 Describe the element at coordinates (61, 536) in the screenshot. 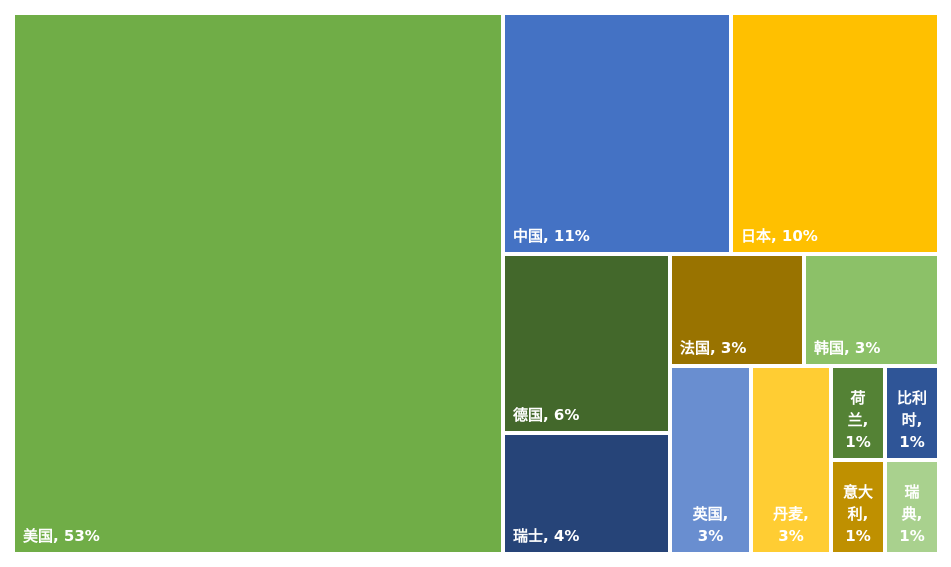

I see `treemap-tile-label: 美国, 53%` at that location.